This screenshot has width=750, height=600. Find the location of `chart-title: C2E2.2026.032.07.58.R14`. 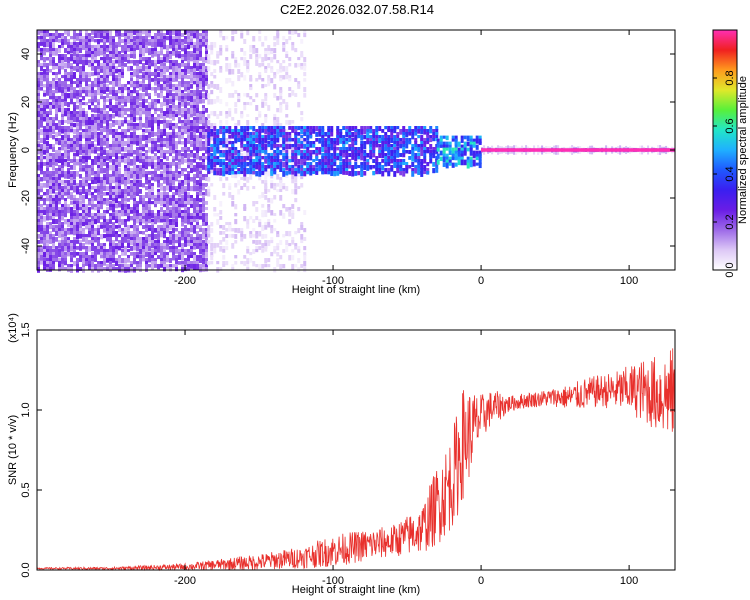

chart-title: C2E2.2026.032.07.58.R14 is located at coordinates (357, 9).